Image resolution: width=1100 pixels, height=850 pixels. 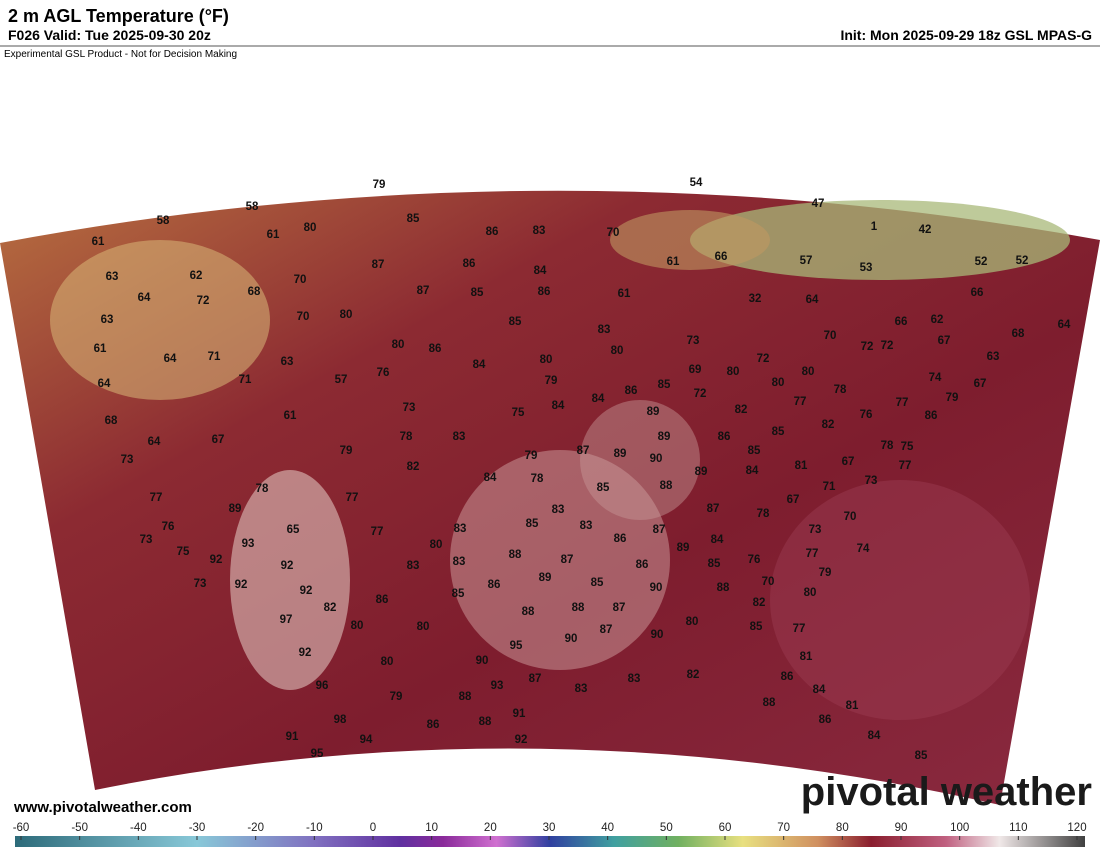 I want to click on website: www.pivotalweather.com, so click(x=102, y=807).